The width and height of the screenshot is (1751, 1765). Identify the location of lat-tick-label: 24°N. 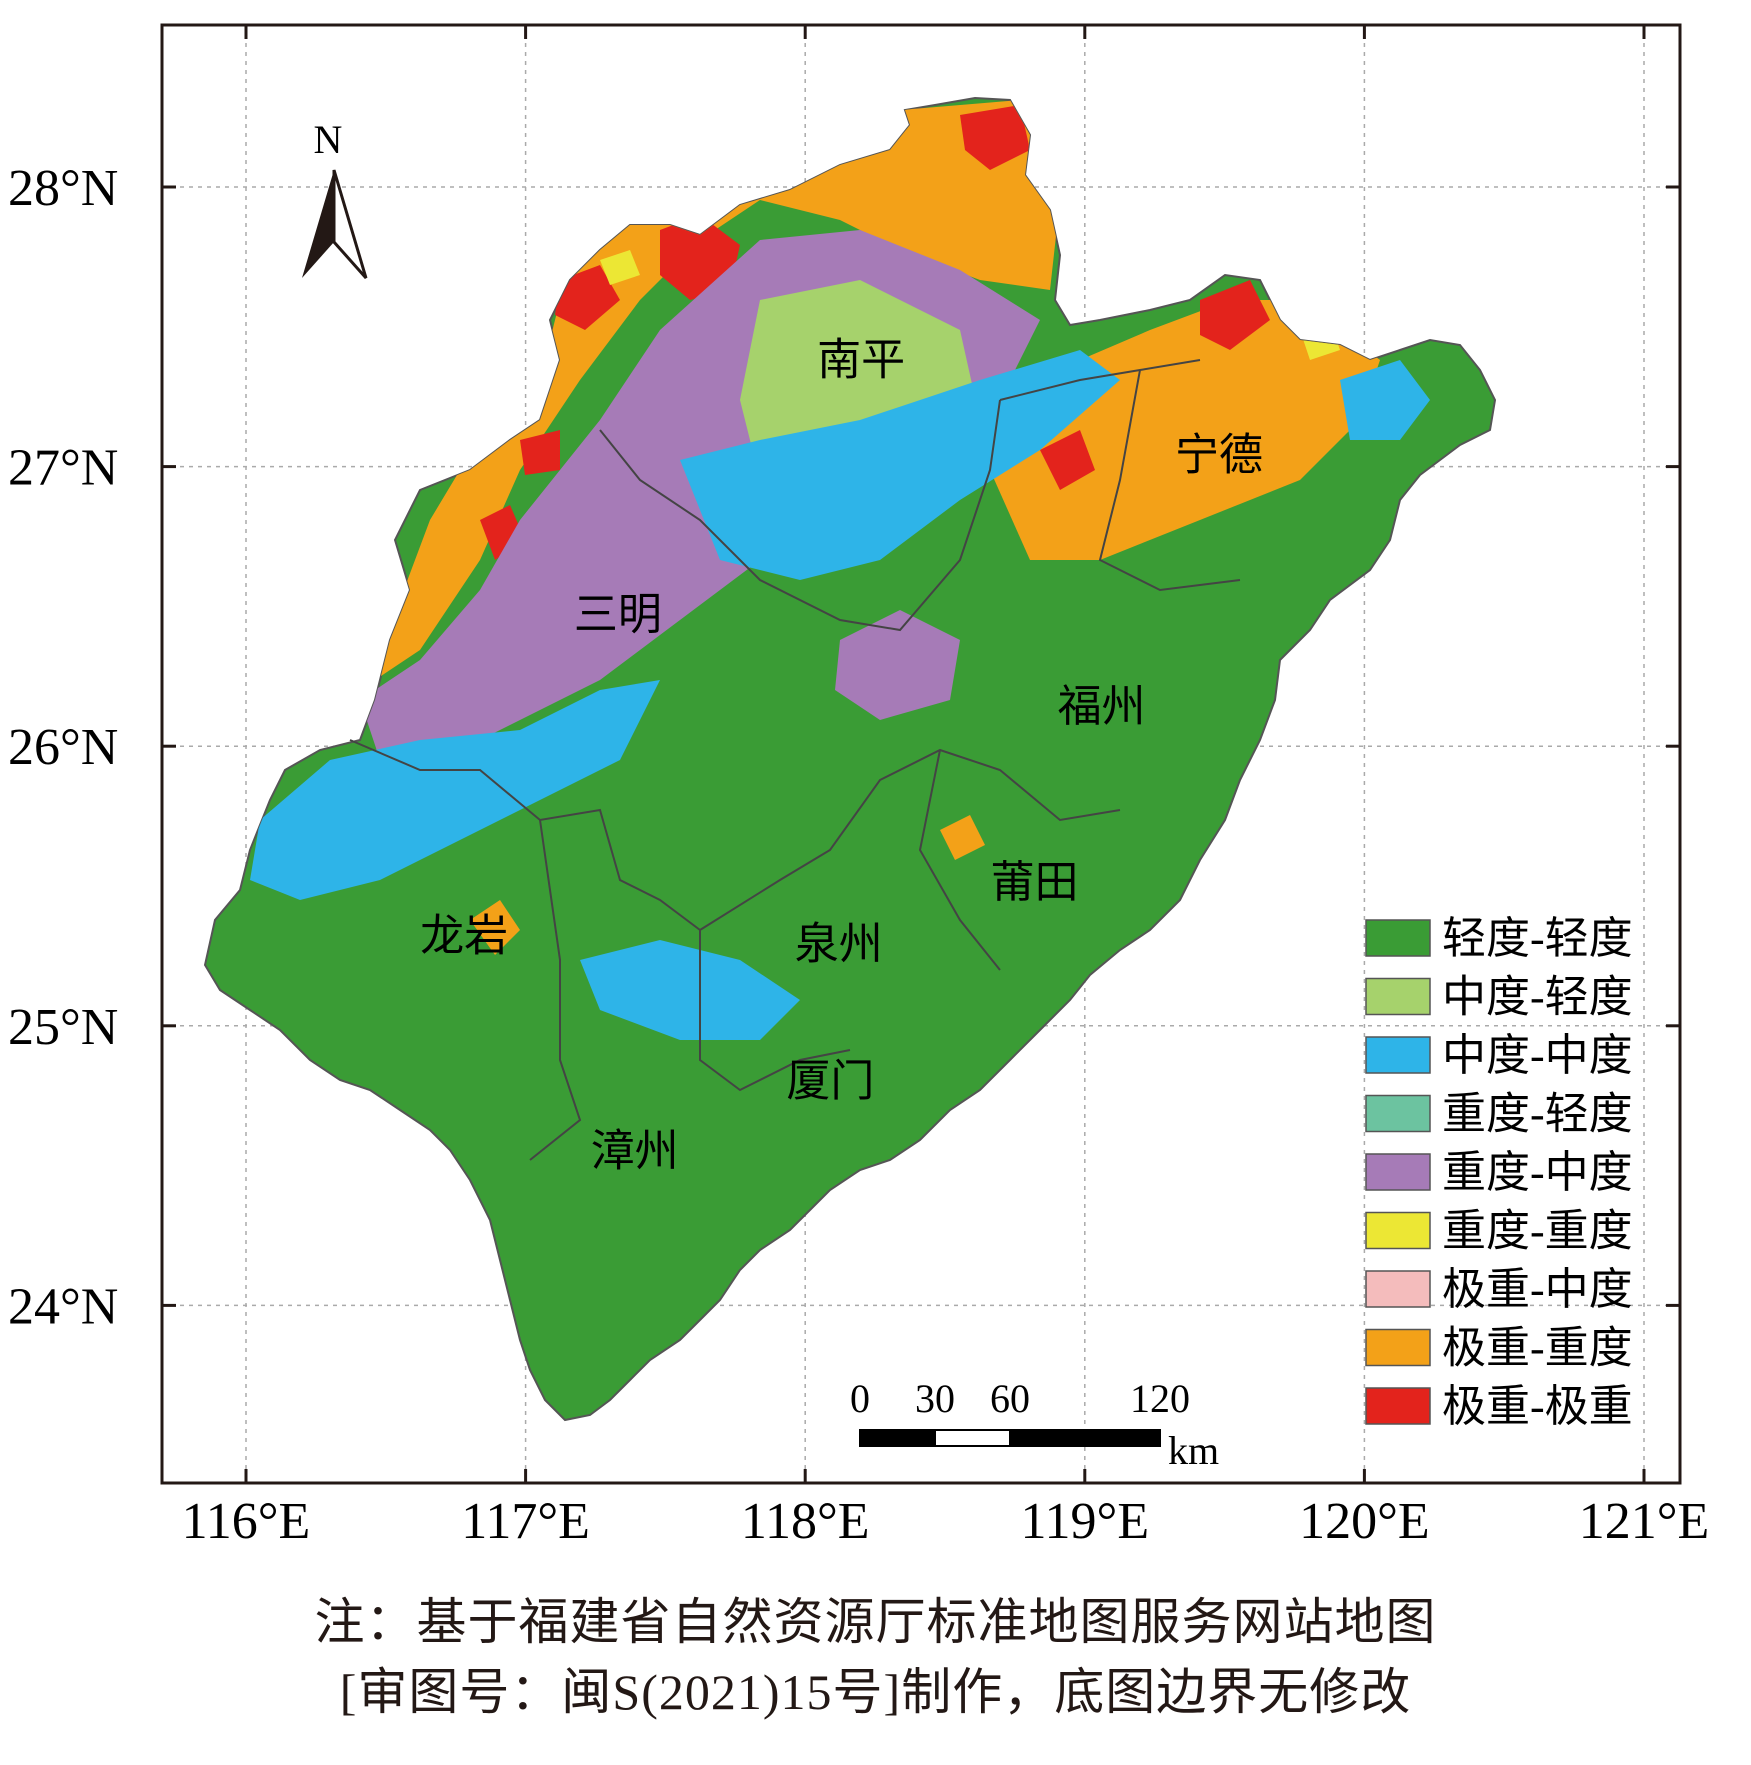
(63, 1306).